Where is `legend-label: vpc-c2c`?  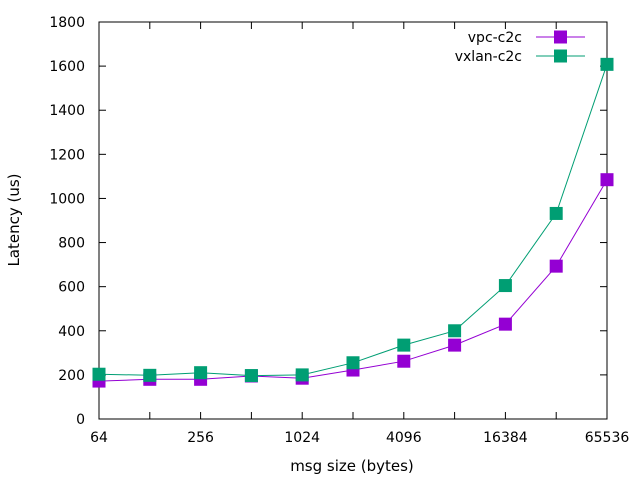
legend-label: vpc-c2c is located at coordinates (495, 38).